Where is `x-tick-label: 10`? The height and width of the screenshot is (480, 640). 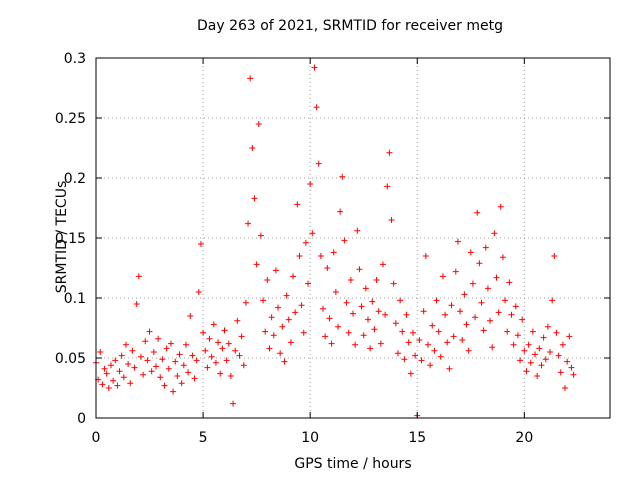
x-tick-label: 10 is located at coordinates (310, 438).